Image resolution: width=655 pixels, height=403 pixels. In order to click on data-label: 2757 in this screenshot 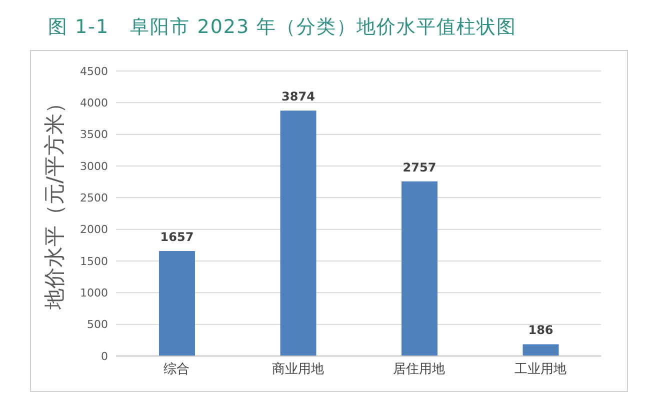, I will do `click(419, 167)`.